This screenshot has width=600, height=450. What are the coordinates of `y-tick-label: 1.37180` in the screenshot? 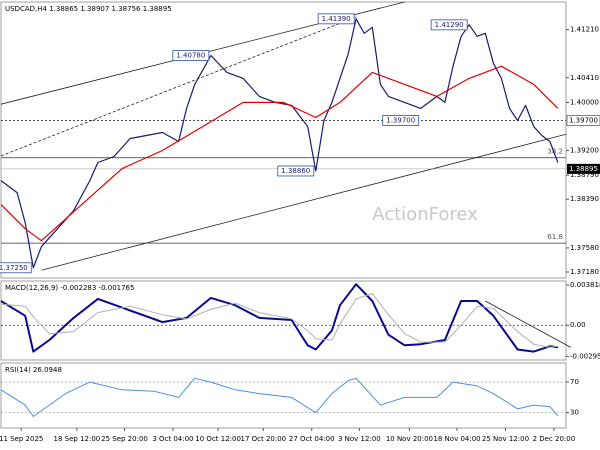 It's located at (584, 272).